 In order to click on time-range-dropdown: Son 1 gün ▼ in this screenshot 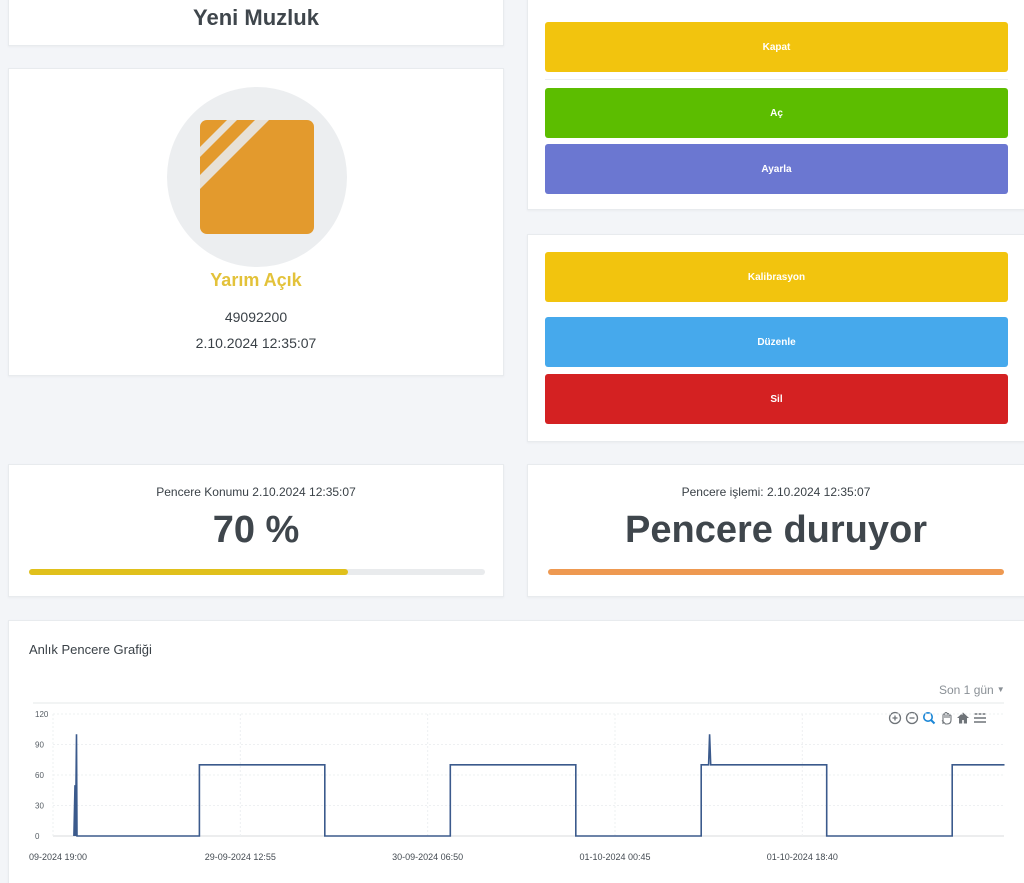, I will do `click(972, 690)`.